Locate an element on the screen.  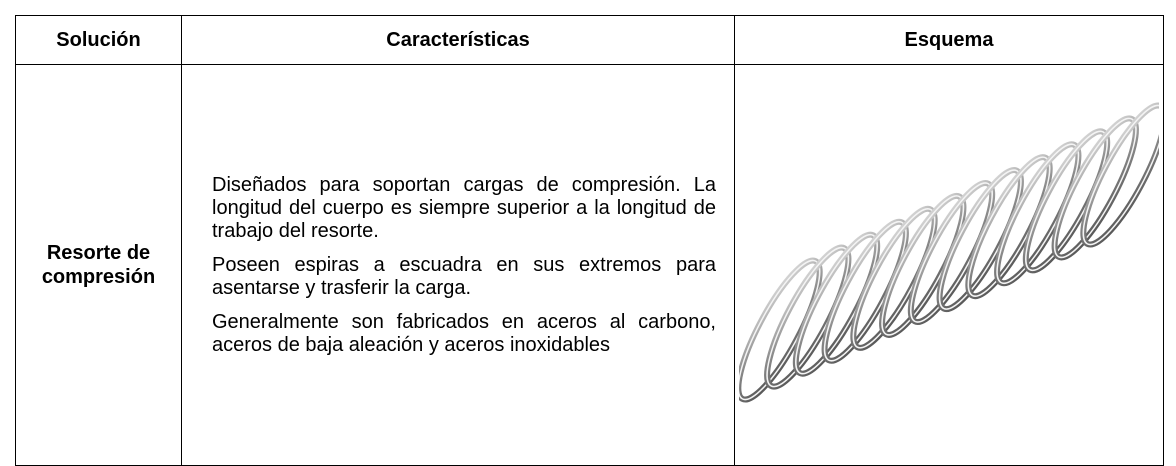
header-row: Solución Características Esquema is located at coordinates (589, 40).